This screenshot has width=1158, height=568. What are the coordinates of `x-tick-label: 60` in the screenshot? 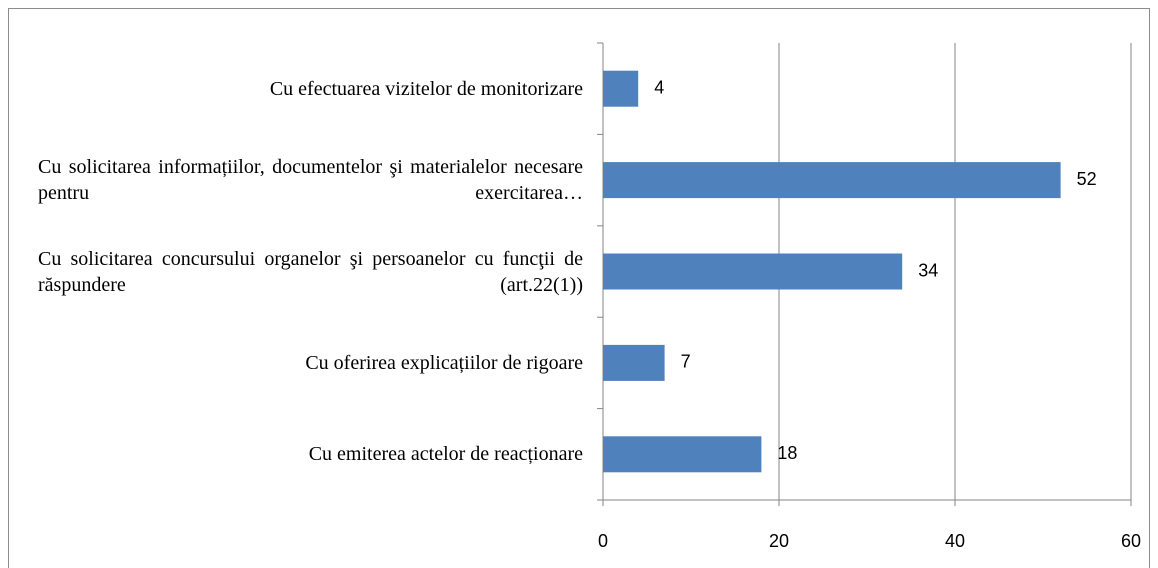 It's located at (1131, 541).